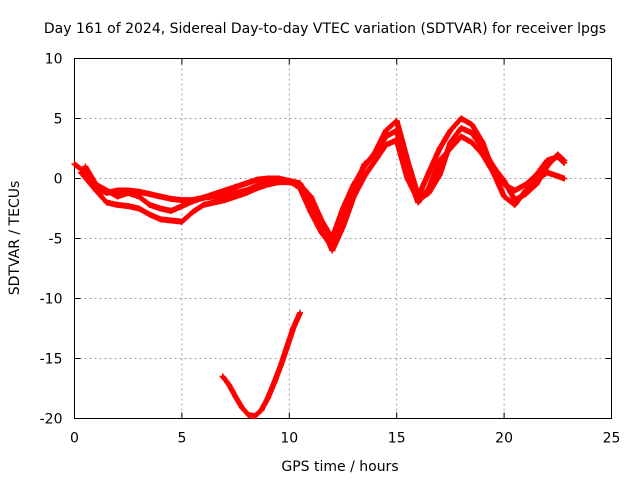  I want to click on x-axis-label: GPS time / hours, so click(339, 467).